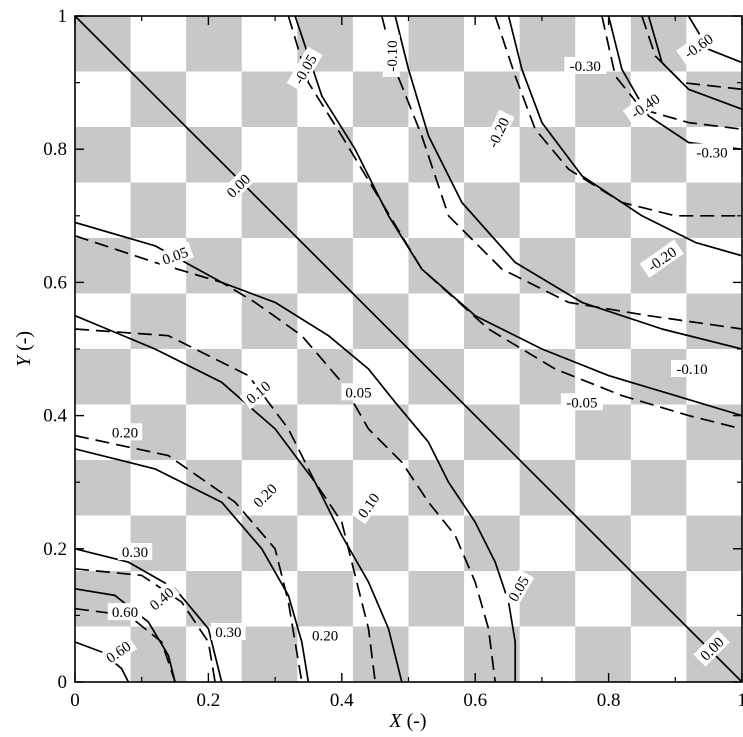 The width and height of the screenshot is (743, 737). I want to click on contour-label-group: -0.60, so click(698, 45).